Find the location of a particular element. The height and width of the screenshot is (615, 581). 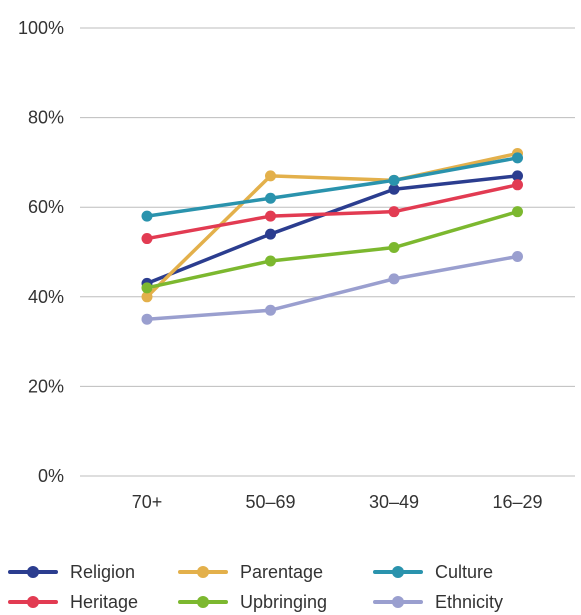

legend-swatch-ethnicity is located at coordinates (398, 602).